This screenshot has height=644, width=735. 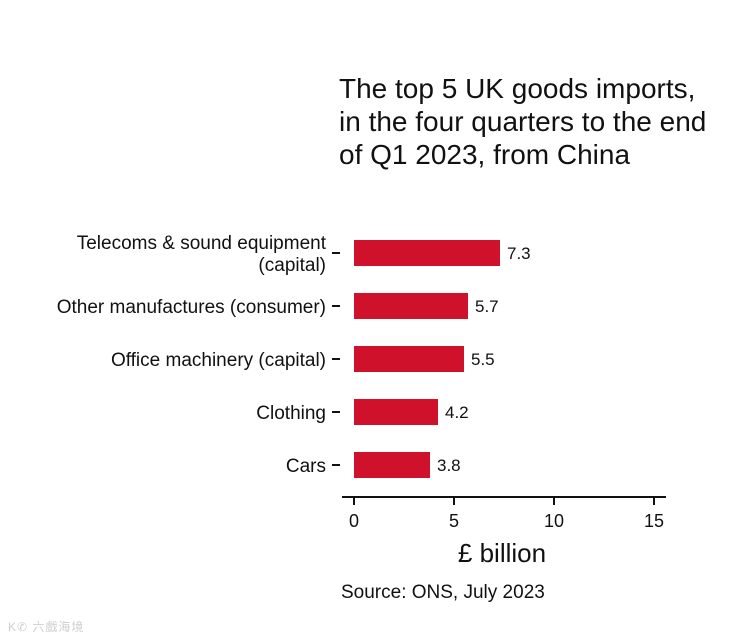 I want to click on bar-value-label: 3.8, so click(x=449, y=465).